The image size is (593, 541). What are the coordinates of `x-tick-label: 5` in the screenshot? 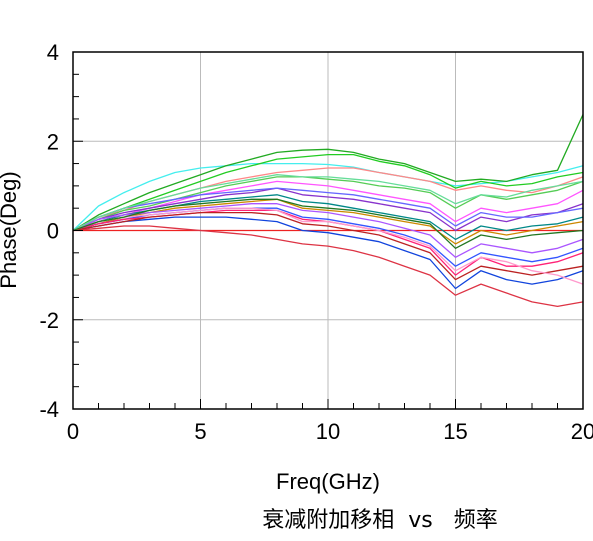 It's located at (200, 431).